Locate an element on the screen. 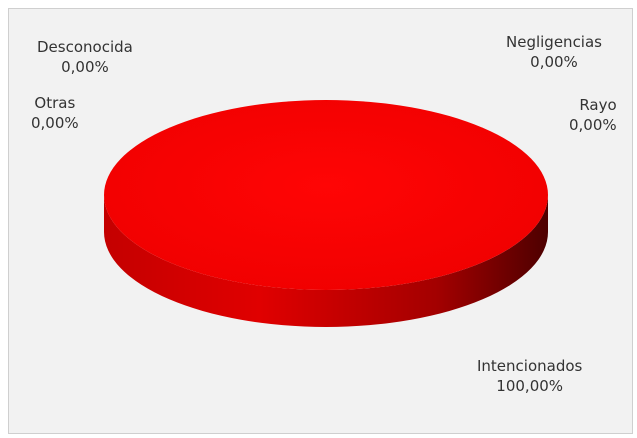 This screenshot has height=438, width=637. label-otras: Otras 0,00% is located at coordinates (55, 113).